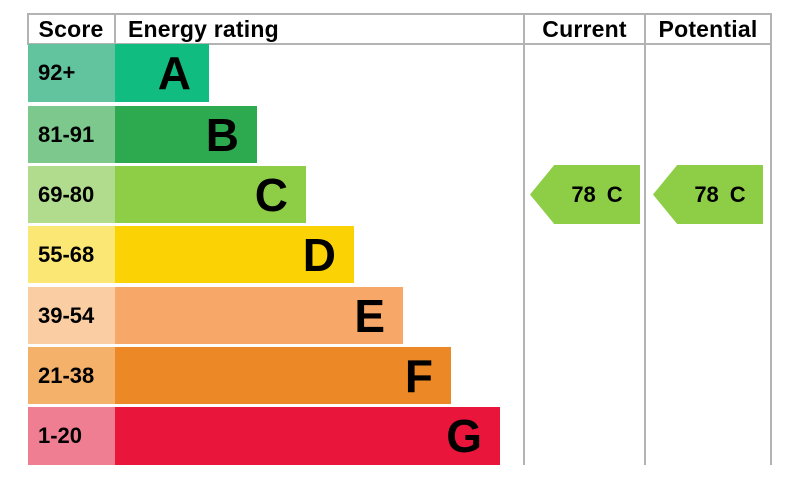 The width and height of the screenshot is (800, 486). Describe the element at coordinates (71, 28) in the screenshot. I see `score-column-header: Score` at that location.